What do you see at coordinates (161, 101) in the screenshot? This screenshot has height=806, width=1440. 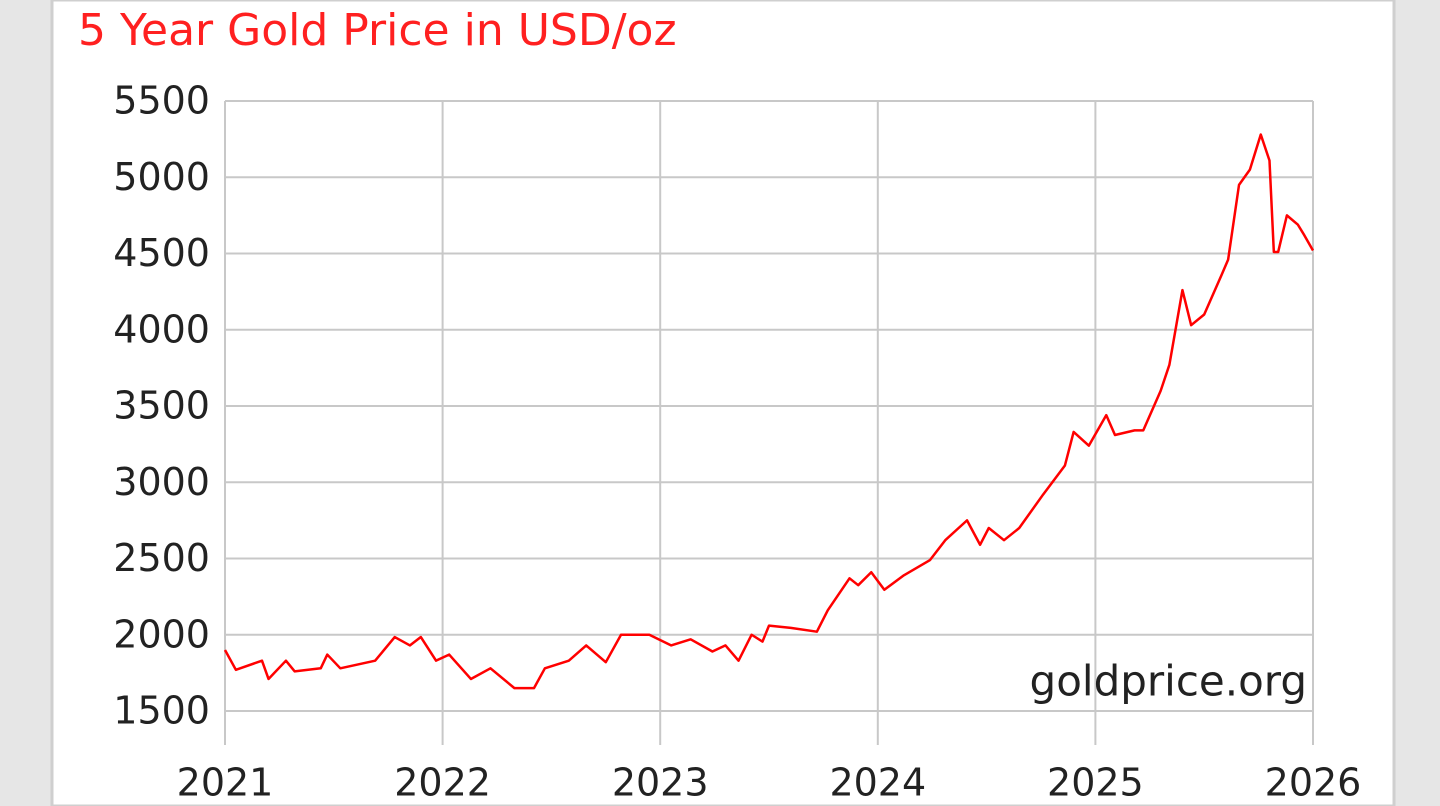 I see `y-tick-label: 5500` at bounding box center [161, 101].